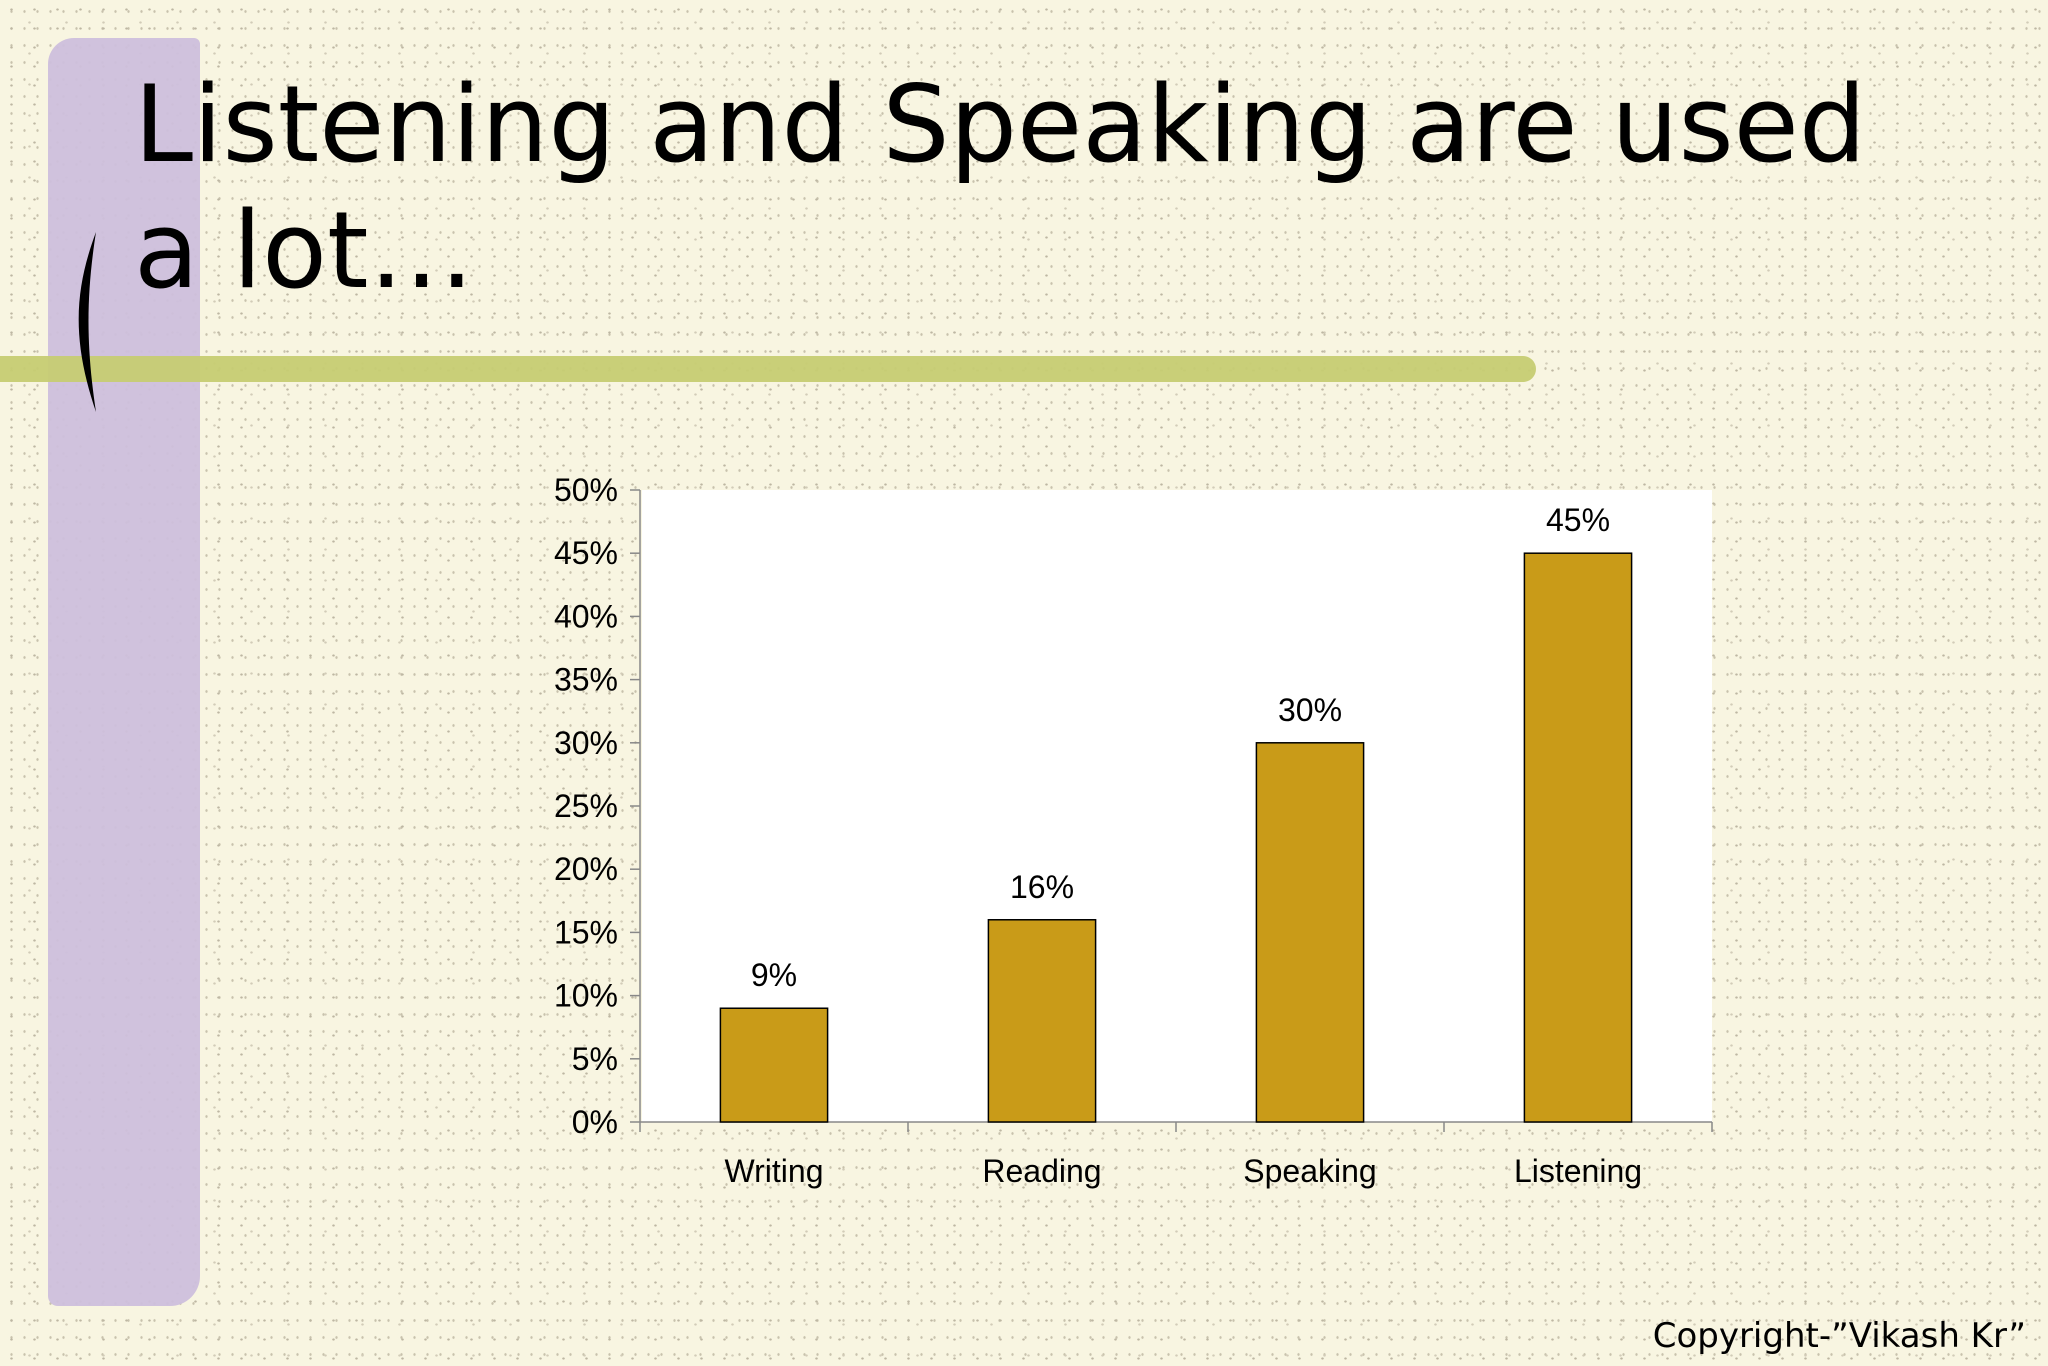  What do you see at coordinates (87, 322) in the screenshot?
I see `left-bracket-icon` at bounding box center [87, 322].